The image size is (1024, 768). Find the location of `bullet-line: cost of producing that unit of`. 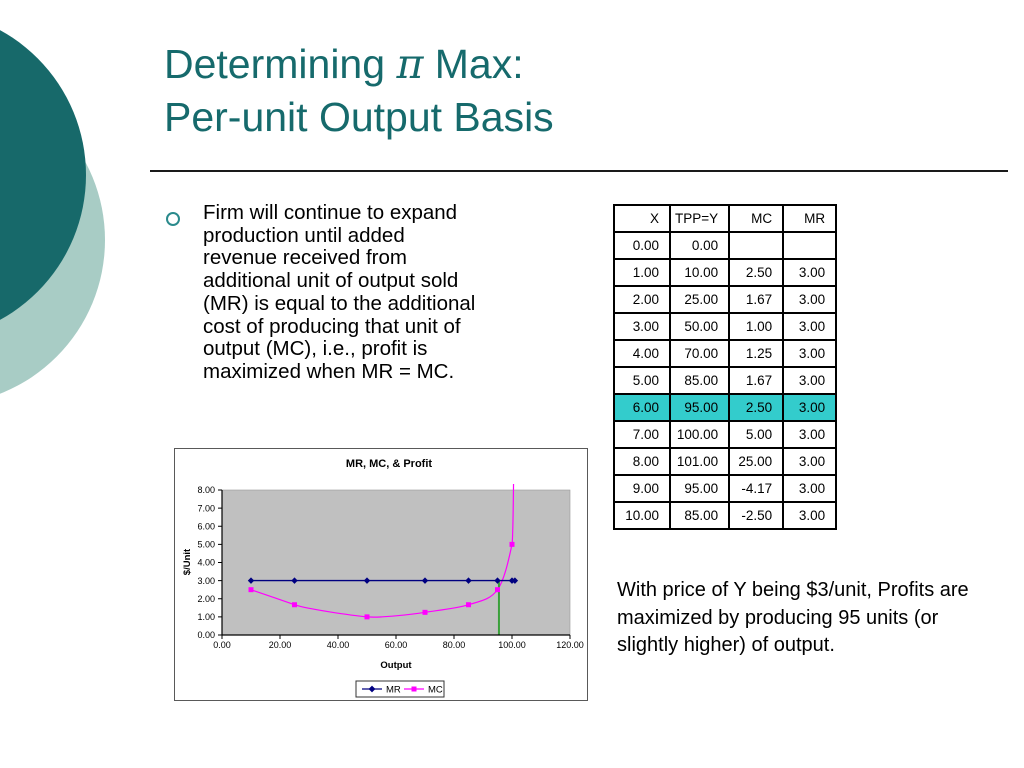

bullet-line: cost of producing that unit of is located at coordinates (332, 326).